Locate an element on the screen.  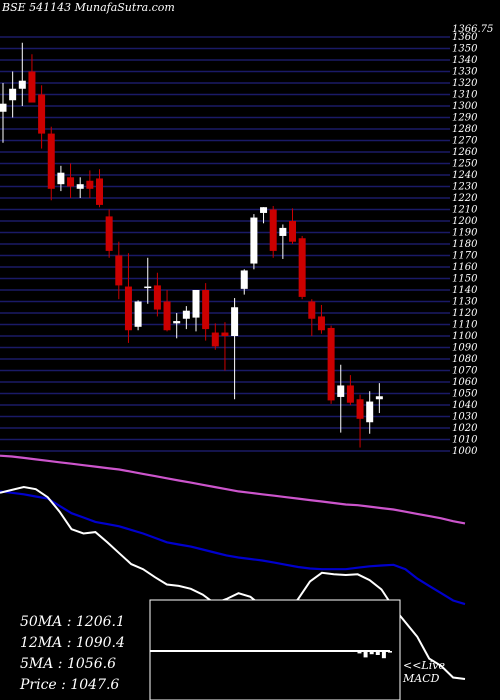
ma50-line is located at coordinates (233, 489).